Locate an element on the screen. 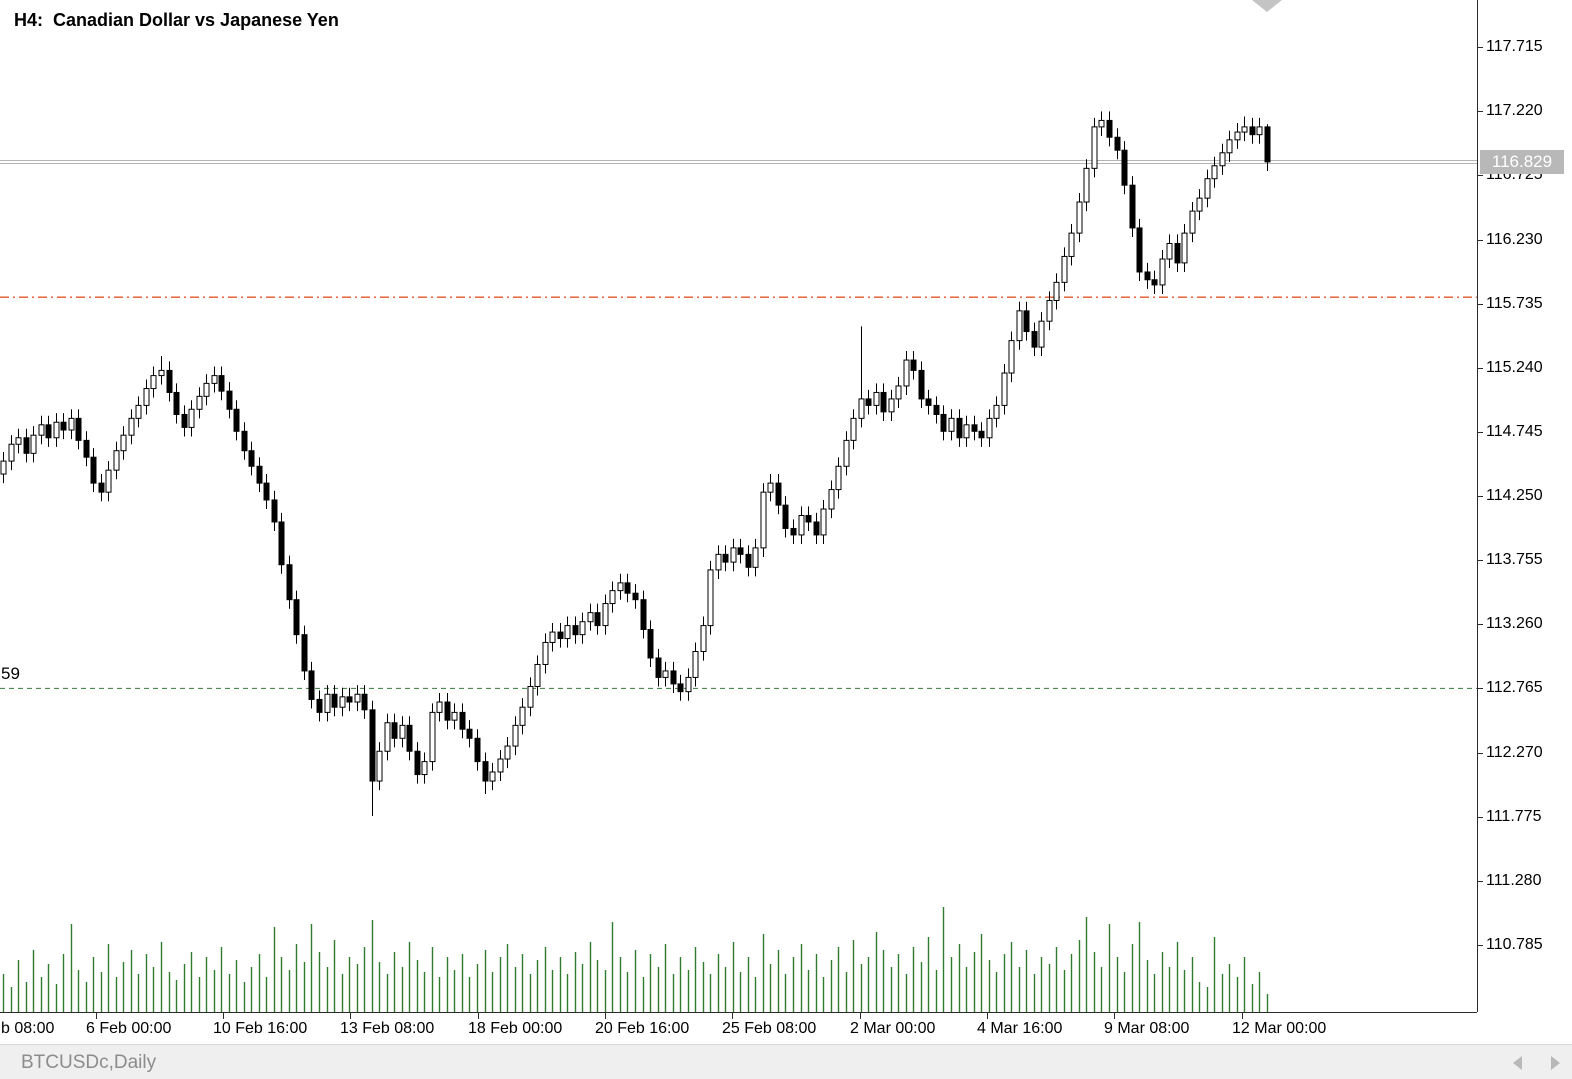 This screenshot has height=1079, width=1572. scroll-left-icon is located at coordinates (1517, 1063).